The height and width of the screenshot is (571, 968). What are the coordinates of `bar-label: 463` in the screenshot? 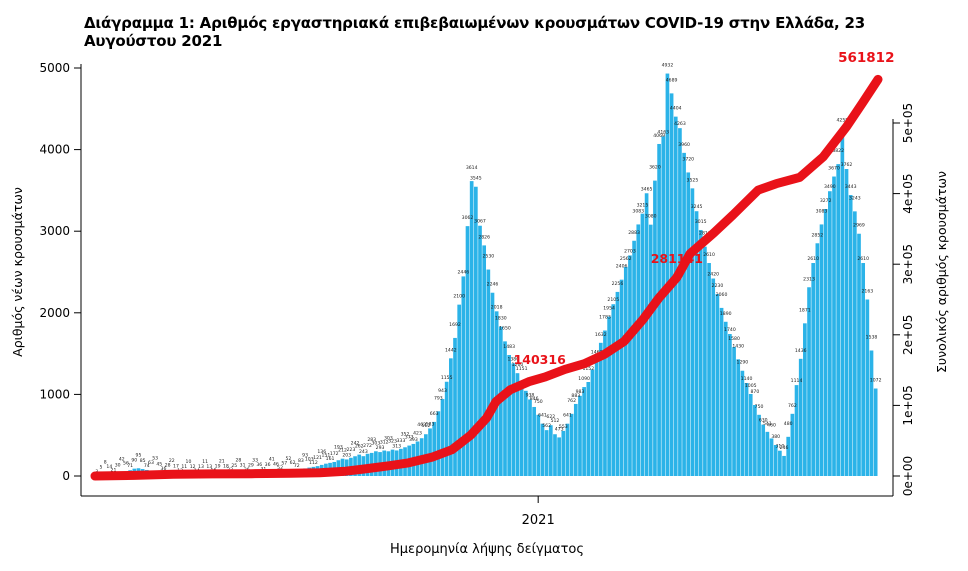 It's located at (421, 425).